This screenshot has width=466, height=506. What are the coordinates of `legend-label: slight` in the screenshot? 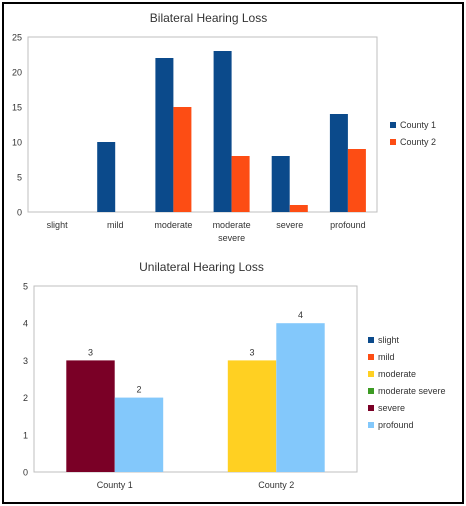 It's located at (389, 340).